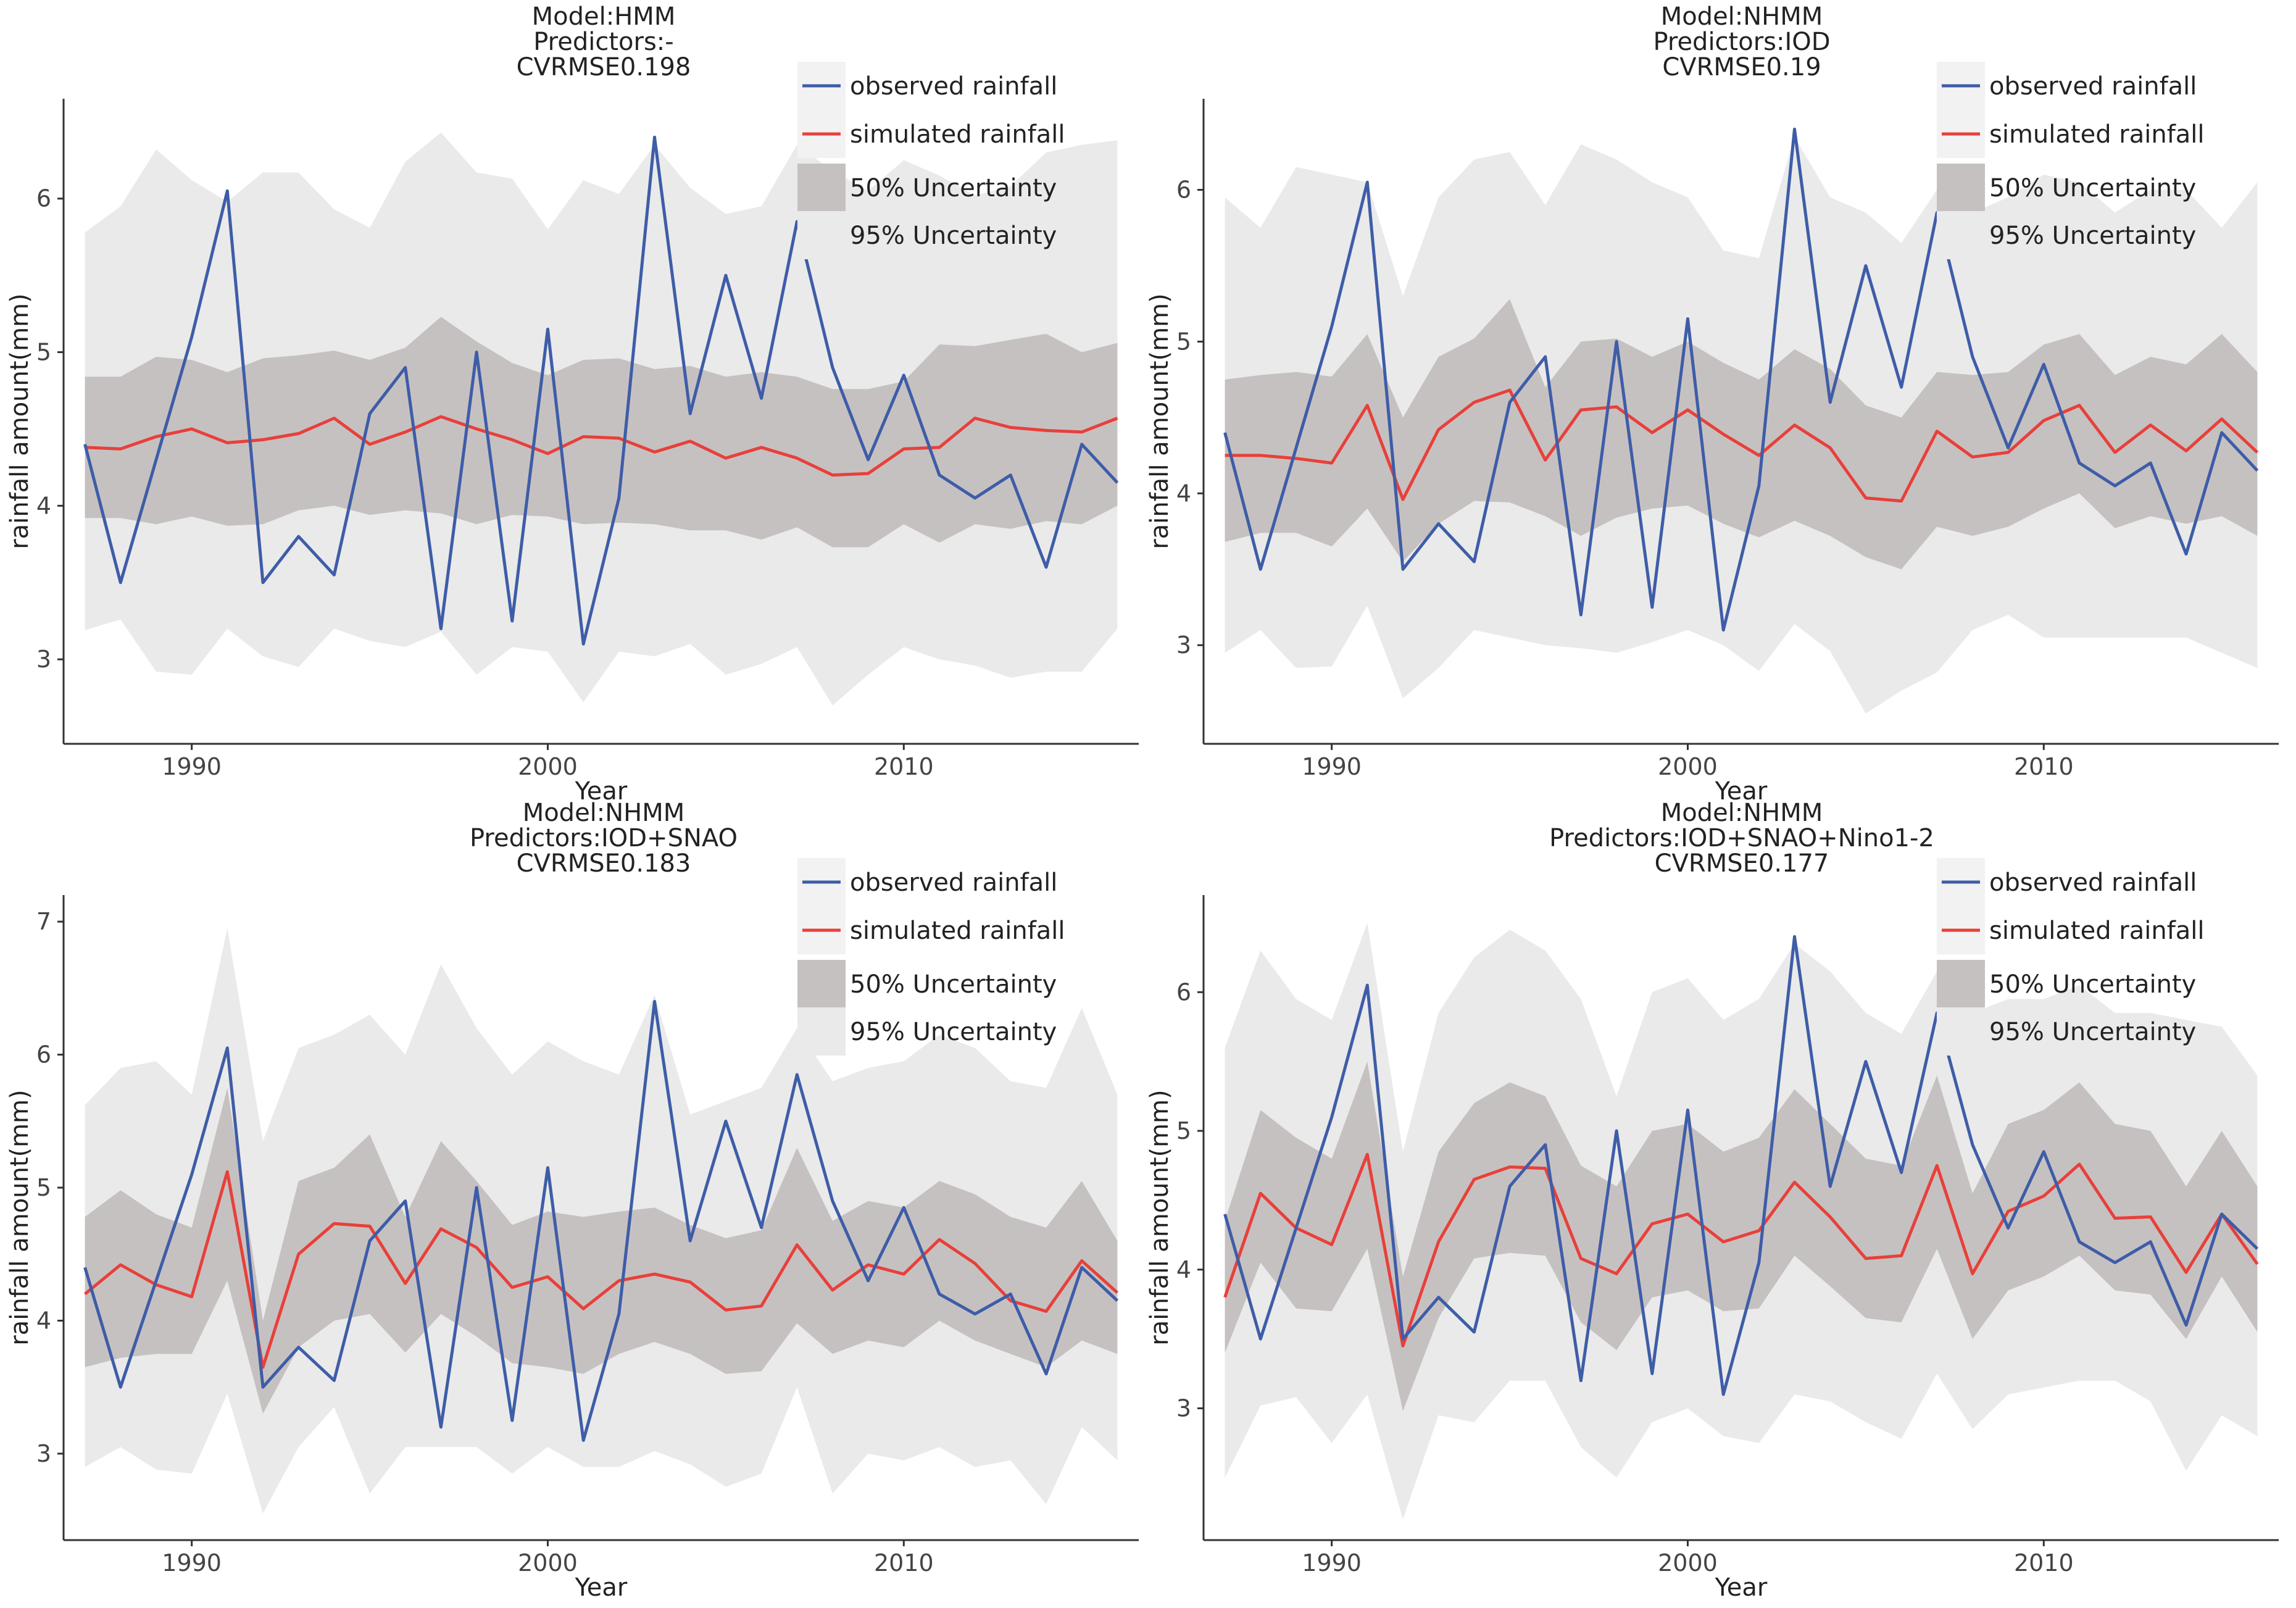 The image size is (2296, 1608). Describe the element at coordinates (1741, 67) in the screenshot. I see `chart-title-line: CVRMSE0.19` at that location.